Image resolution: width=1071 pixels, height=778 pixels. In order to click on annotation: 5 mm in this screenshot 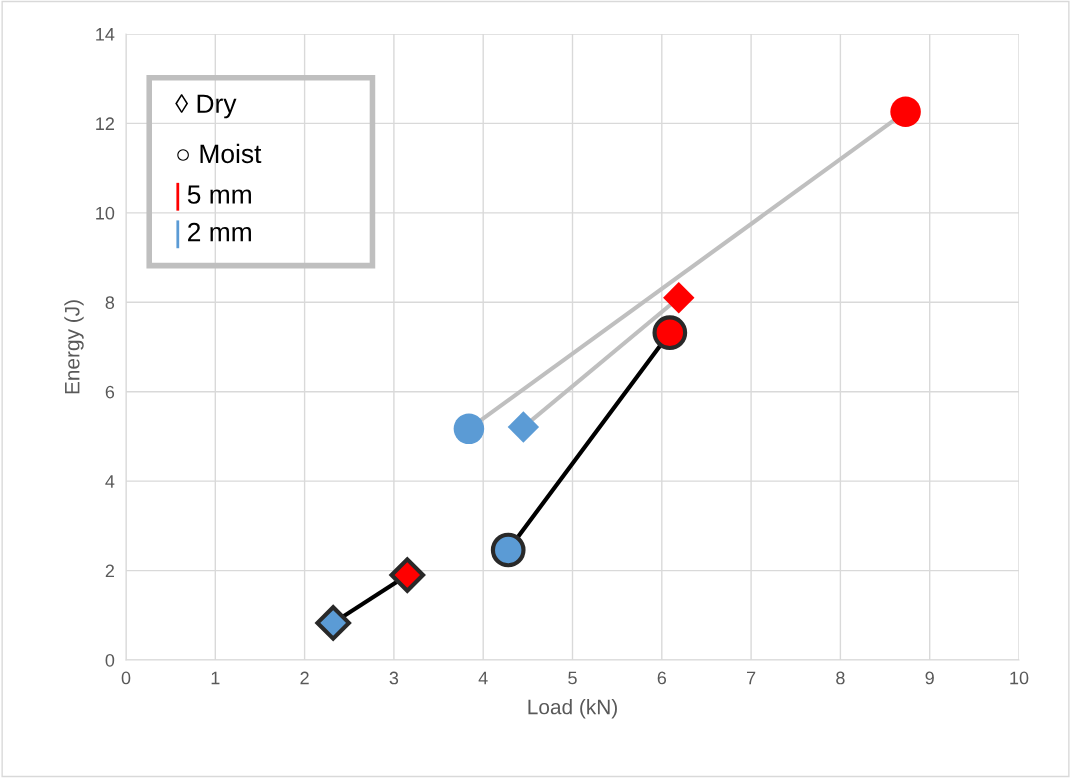, I will do `click(219, 194)`.